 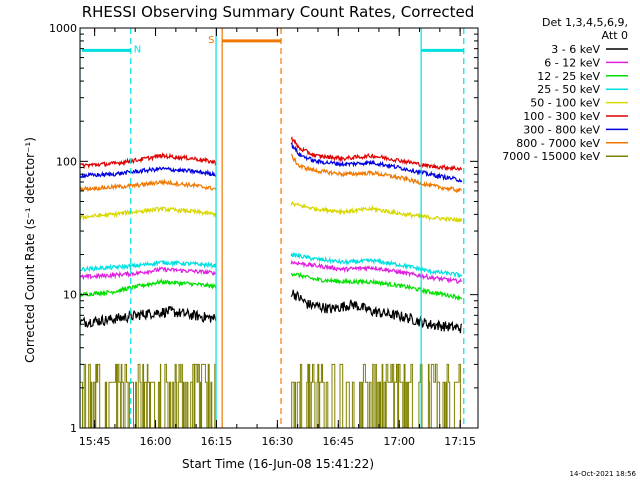 What do you see at coordinates (572, 62) in the screenshot?
I see `legend-entry-label: 6 - 12 keV` at bounding box center [572, 62].